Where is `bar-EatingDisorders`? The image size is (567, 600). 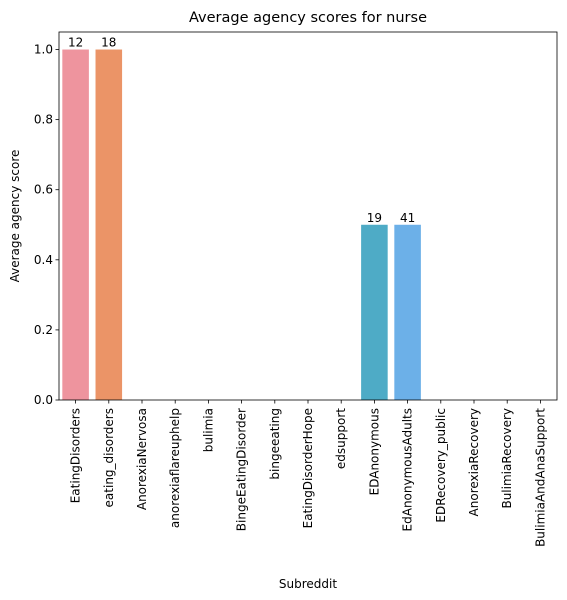 bar-EatingDisorders is located at coordinates (75, 225).